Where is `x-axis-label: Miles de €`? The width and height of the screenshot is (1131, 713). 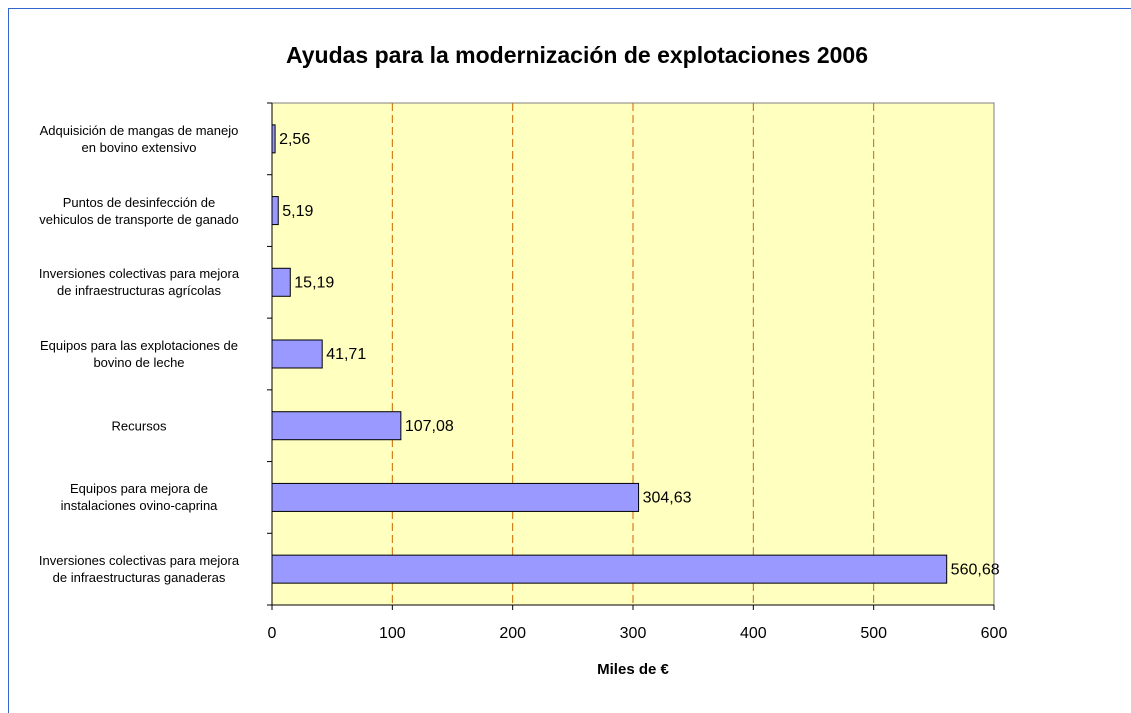 x-axis-label: Miles de € is located at coordinates (633, 669).